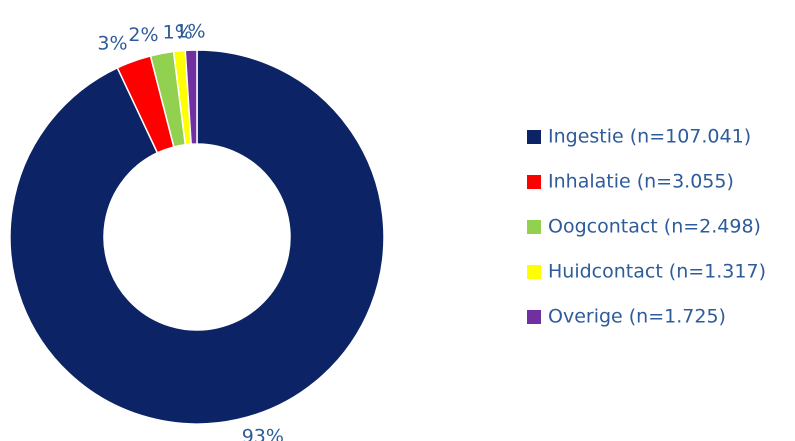 Image resolution: width=795 pixels, height=441 pixels. I want to click on data-label: 93%, so click(263, 433).